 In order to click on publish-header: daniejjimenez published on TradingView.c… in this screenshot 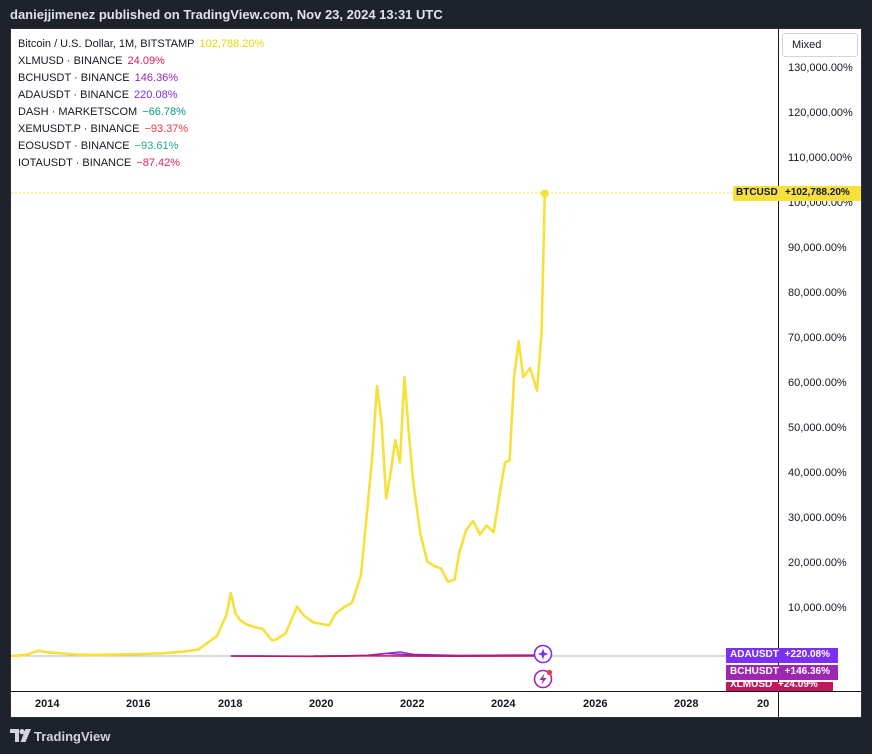, I will do `click(436, 14)`.